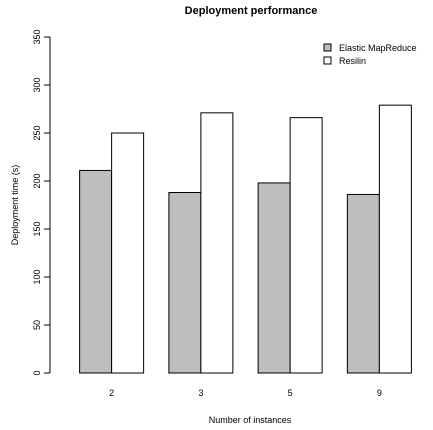 This screenshot has width=433, height=430. What do you see at coordinates (290, 393) in the screenshot?
I see `x-tick-label: 5` at bounding box center [290, 393].